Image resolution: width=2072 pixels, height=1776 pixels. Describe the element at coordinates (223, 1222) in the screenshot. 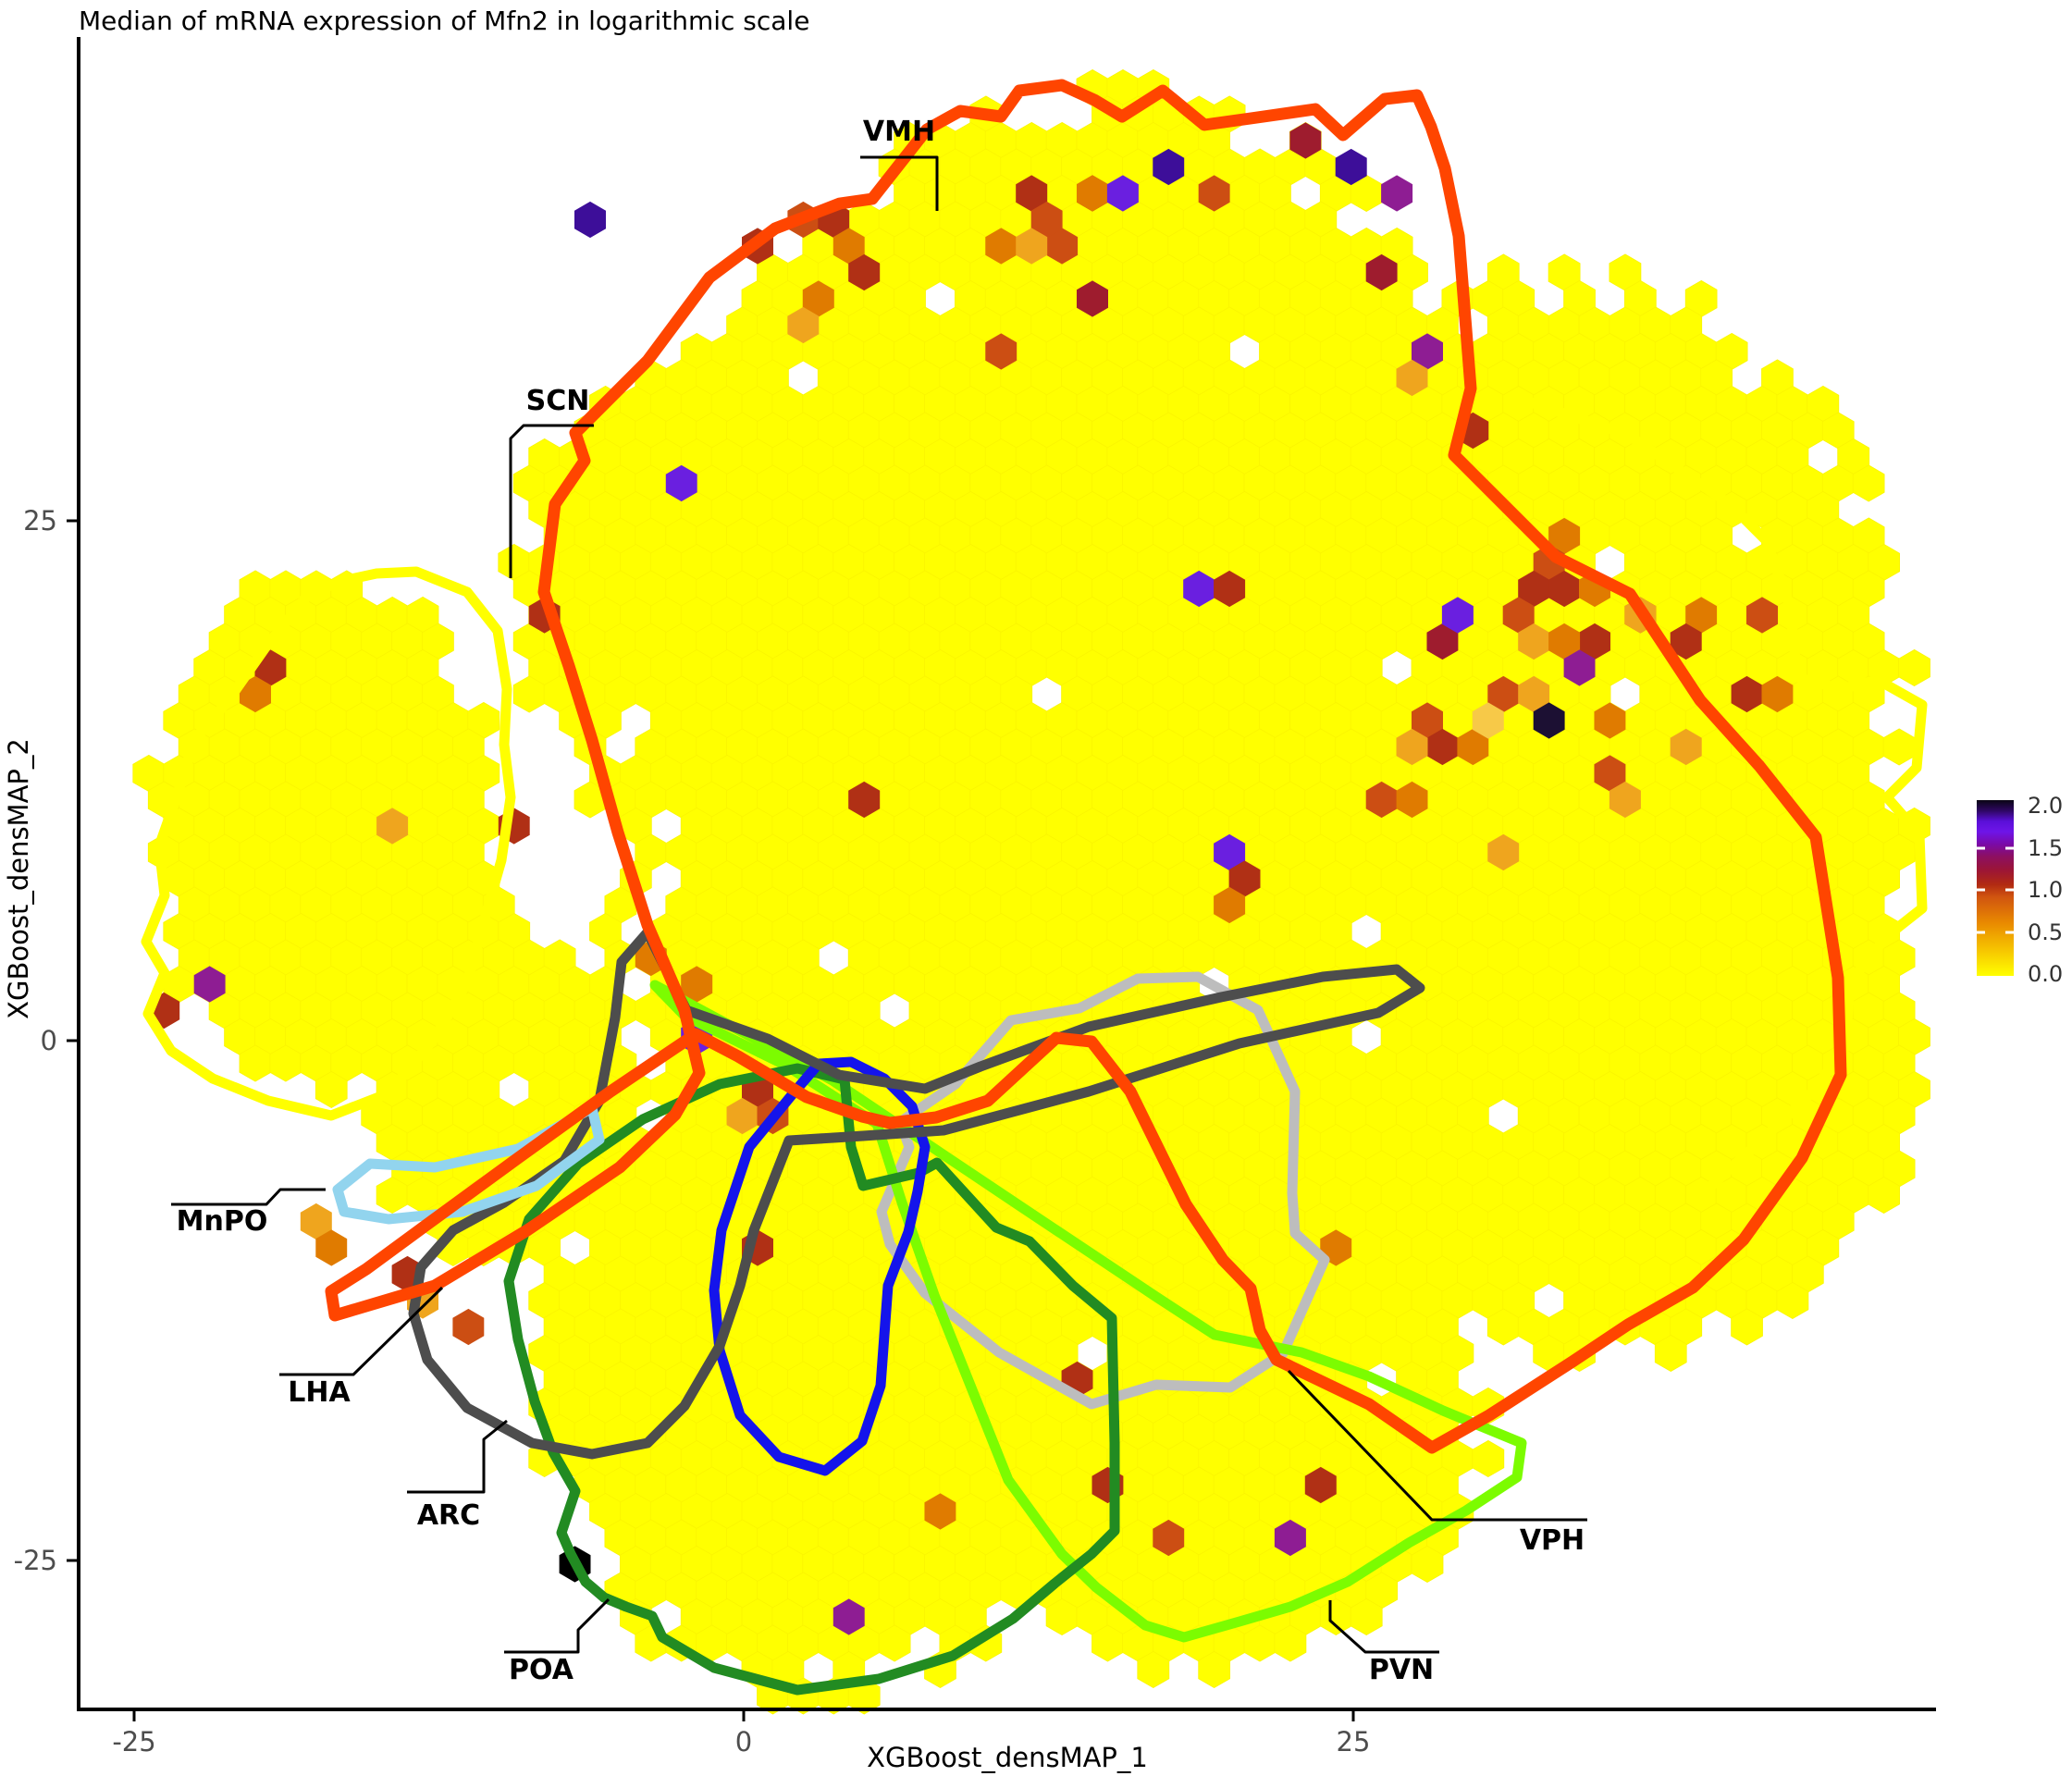

I see `region-label-mnpo: MnPO` at that location.